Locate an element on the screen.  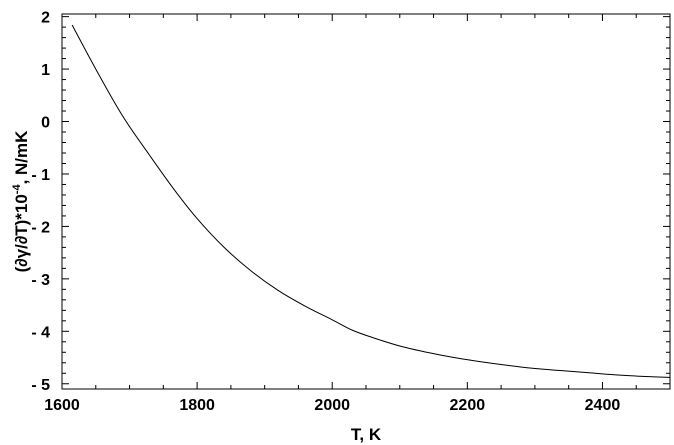
y-tick-label: 0 is located at coordinates (45, 123).